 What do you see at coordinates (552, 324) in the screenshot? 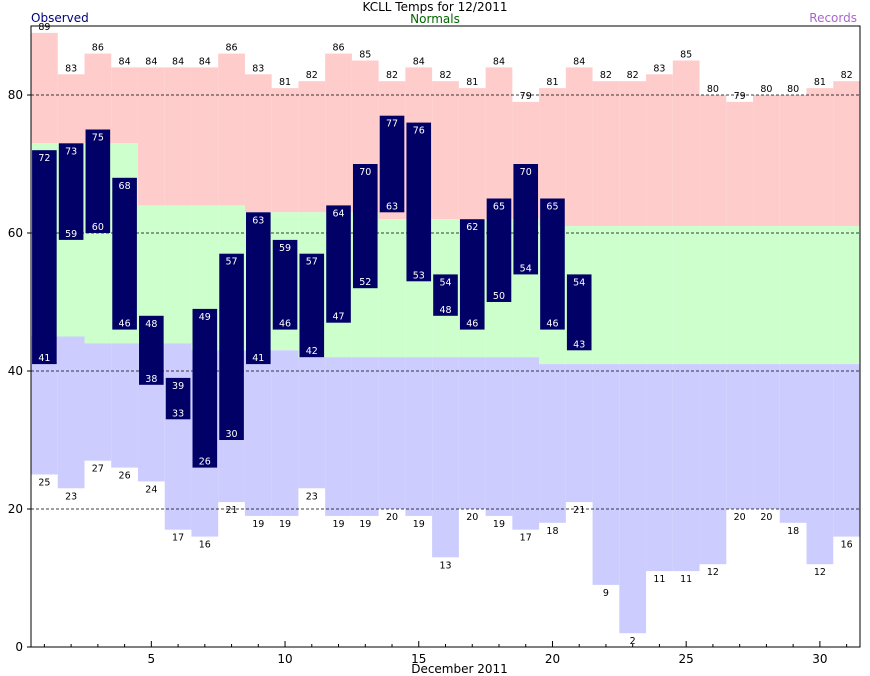
I see `observed-low-label-day-20: 46` at bounding box center [552, 324].